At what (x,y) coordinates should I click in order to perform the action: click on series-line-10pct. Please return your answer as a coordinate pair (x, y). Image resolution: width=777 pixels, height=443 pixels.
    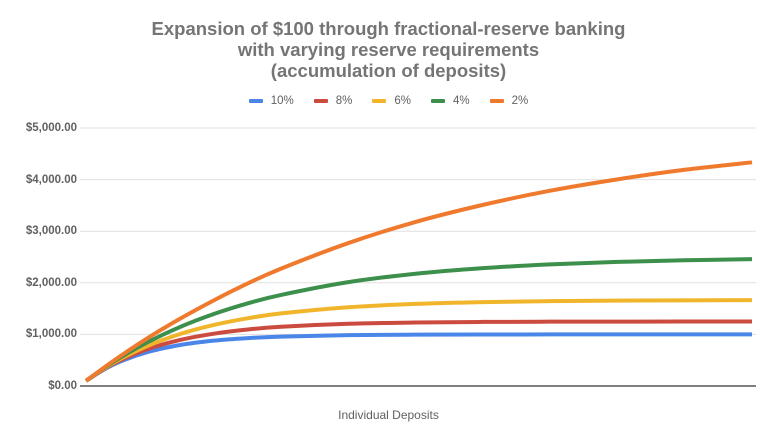
    Looking at the image, I should click on (418, 357).